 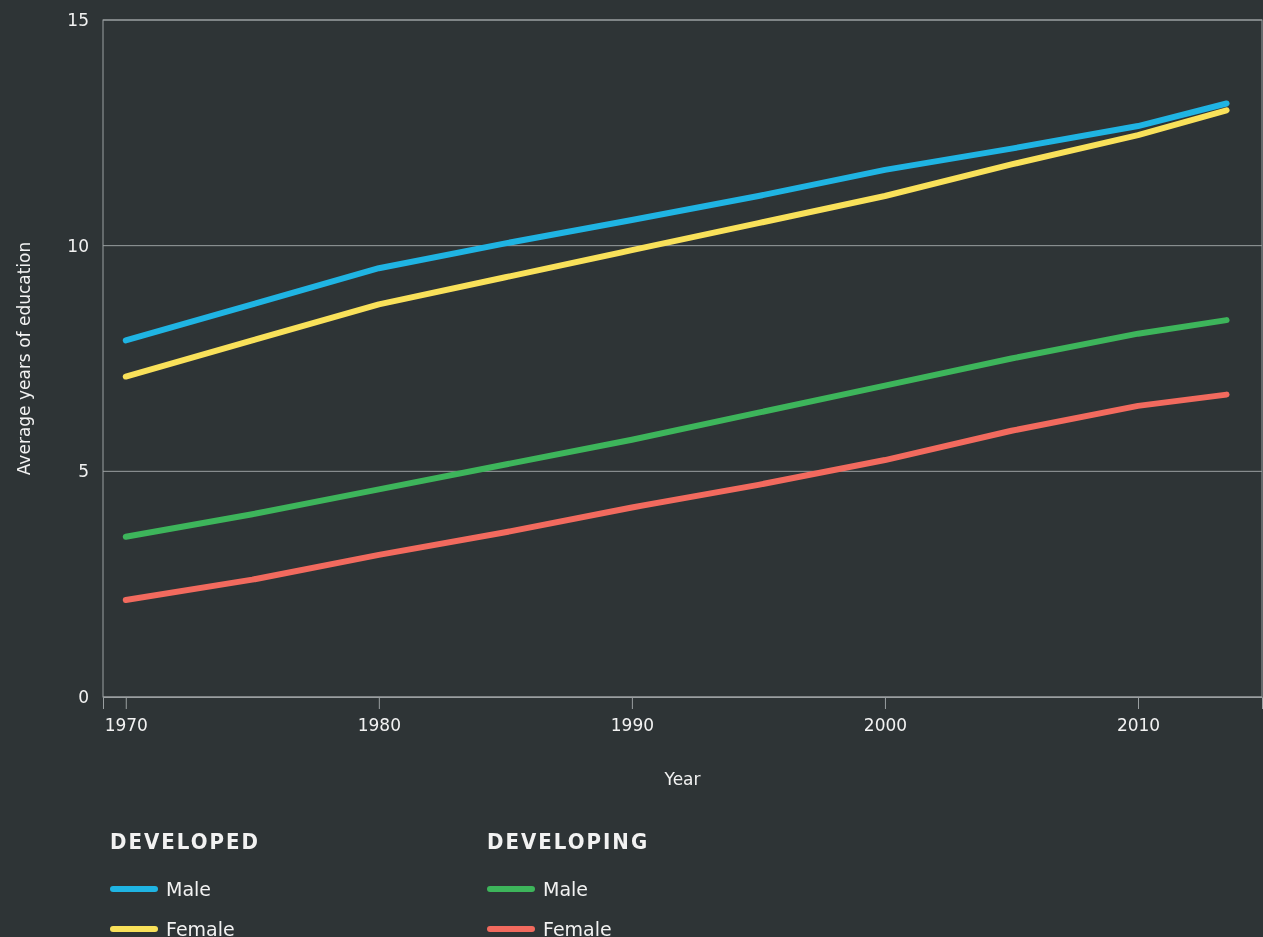 What do you see at coordinates (83, 696) in the screenshot?
I see `y-tick-label: 0` at bounding box center [83, 696].